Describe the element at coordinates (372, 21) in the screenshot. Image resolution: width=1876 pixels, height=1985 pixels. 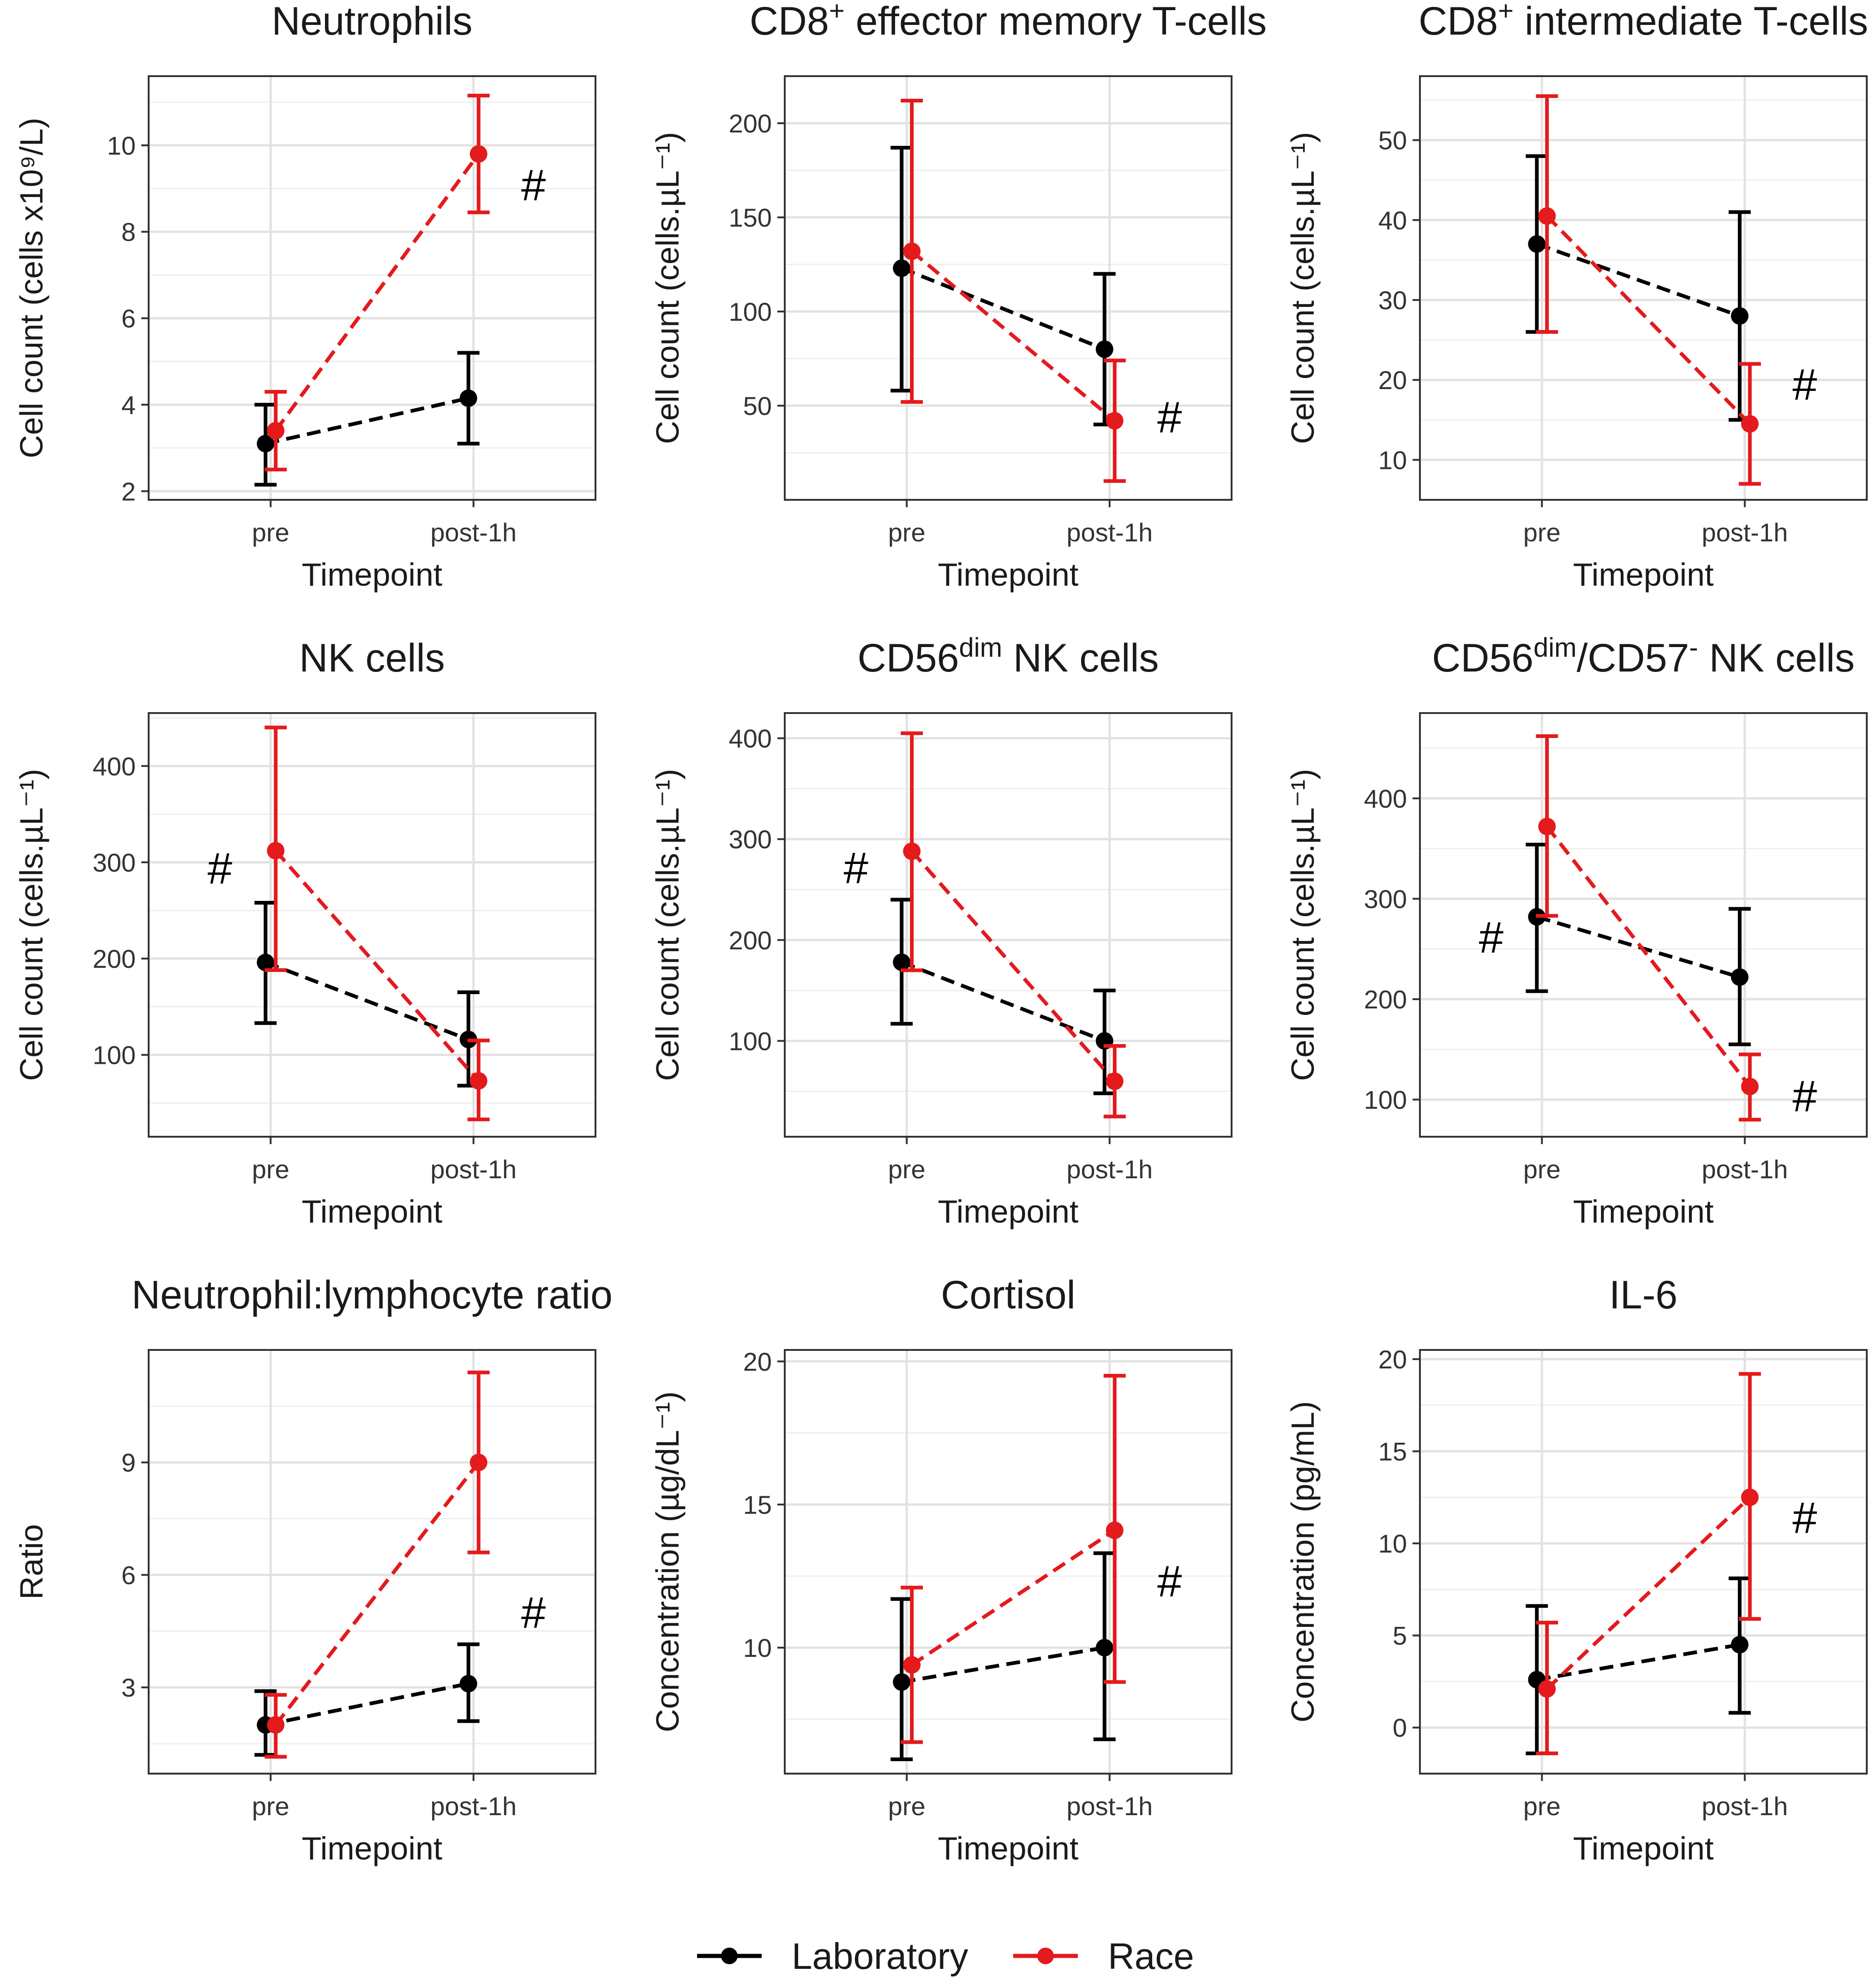
I see `panel-title: Neutrophils` at that location.